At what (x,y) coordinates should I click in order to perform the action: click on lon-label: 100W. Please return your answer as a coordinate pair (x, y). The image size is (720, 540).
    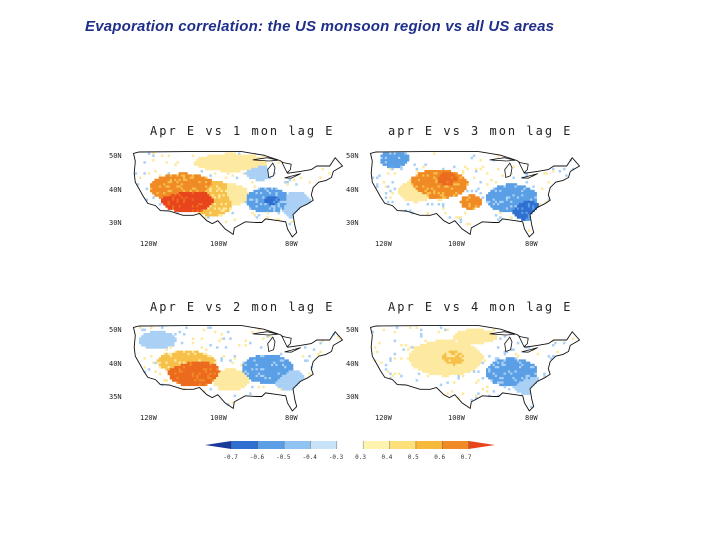
    Looking at the image, I should click on (218, 244).